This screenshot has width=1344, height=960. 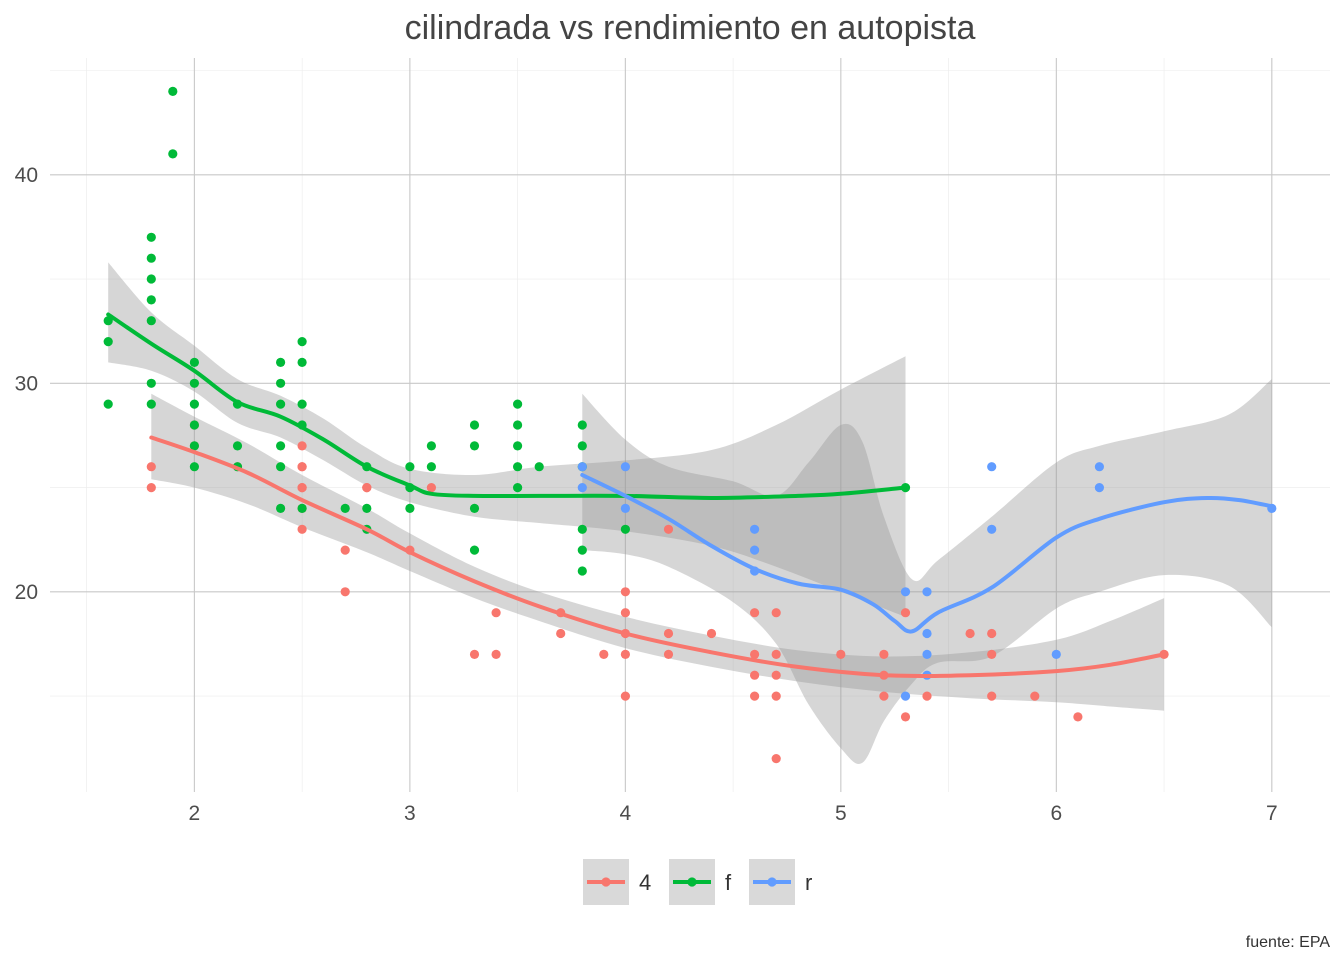 What do you see at coordinates (692, 882) in the screenshot?
I see `legend-key-point-f` at bounding box center [692, 882].